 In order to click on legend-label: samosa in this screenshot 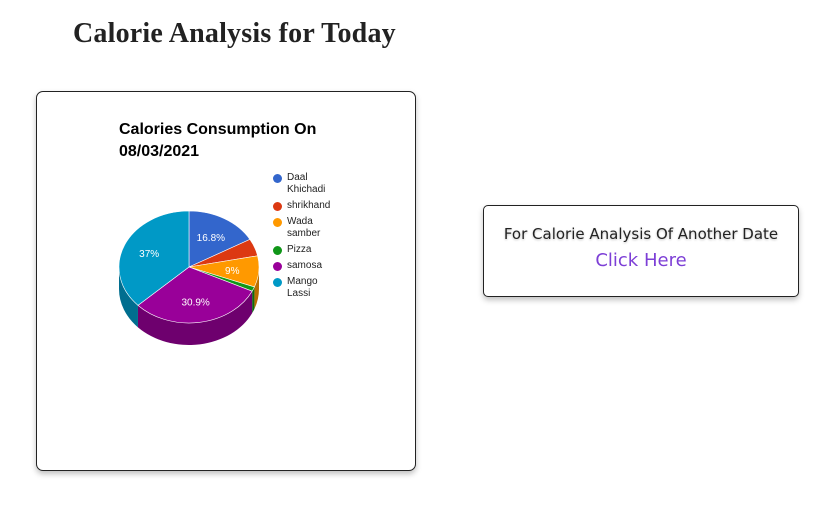, I will do `click(305, 265)`.